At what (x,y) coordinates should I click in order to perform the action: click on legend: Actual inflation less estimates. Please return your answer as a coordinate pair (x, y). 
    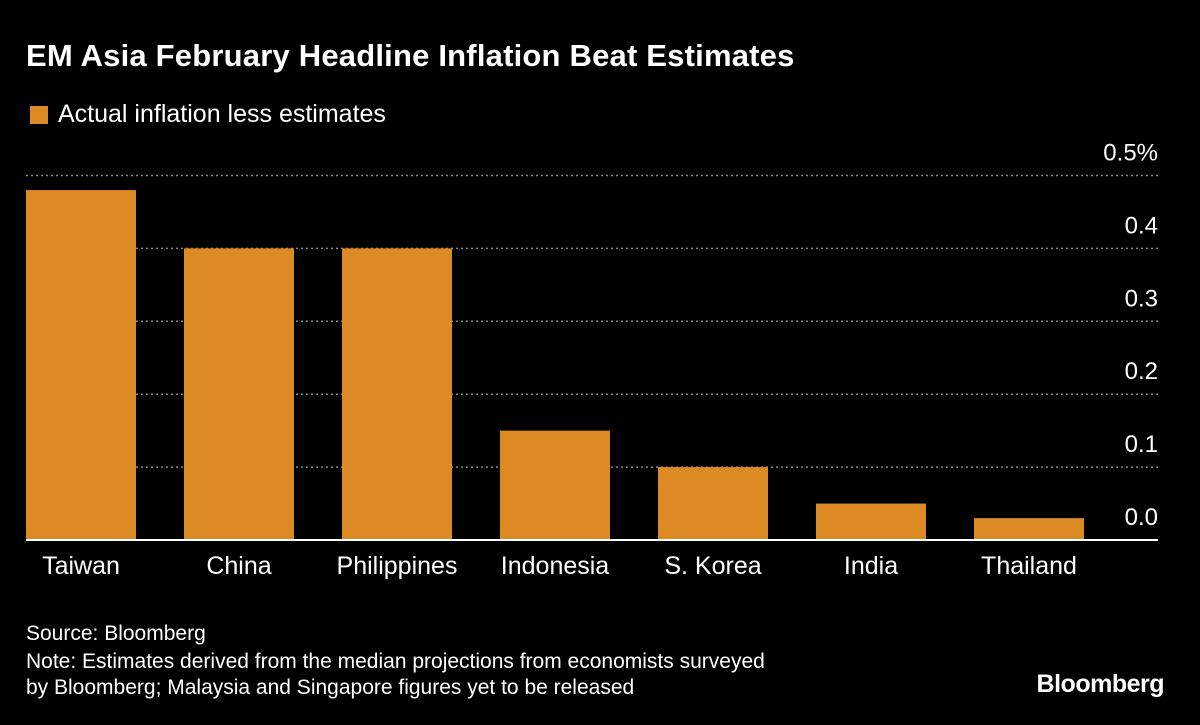
    Looking at the image, I should click on (208, 114).